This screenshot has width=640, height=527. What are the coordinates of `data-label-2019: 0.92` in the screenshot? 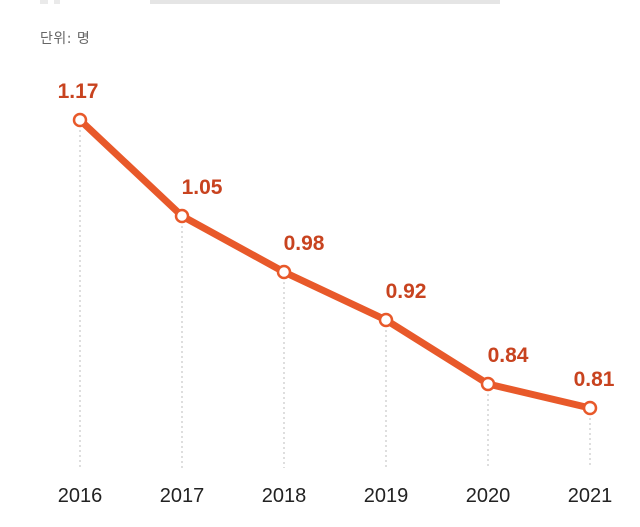 It's located at (406, 291).